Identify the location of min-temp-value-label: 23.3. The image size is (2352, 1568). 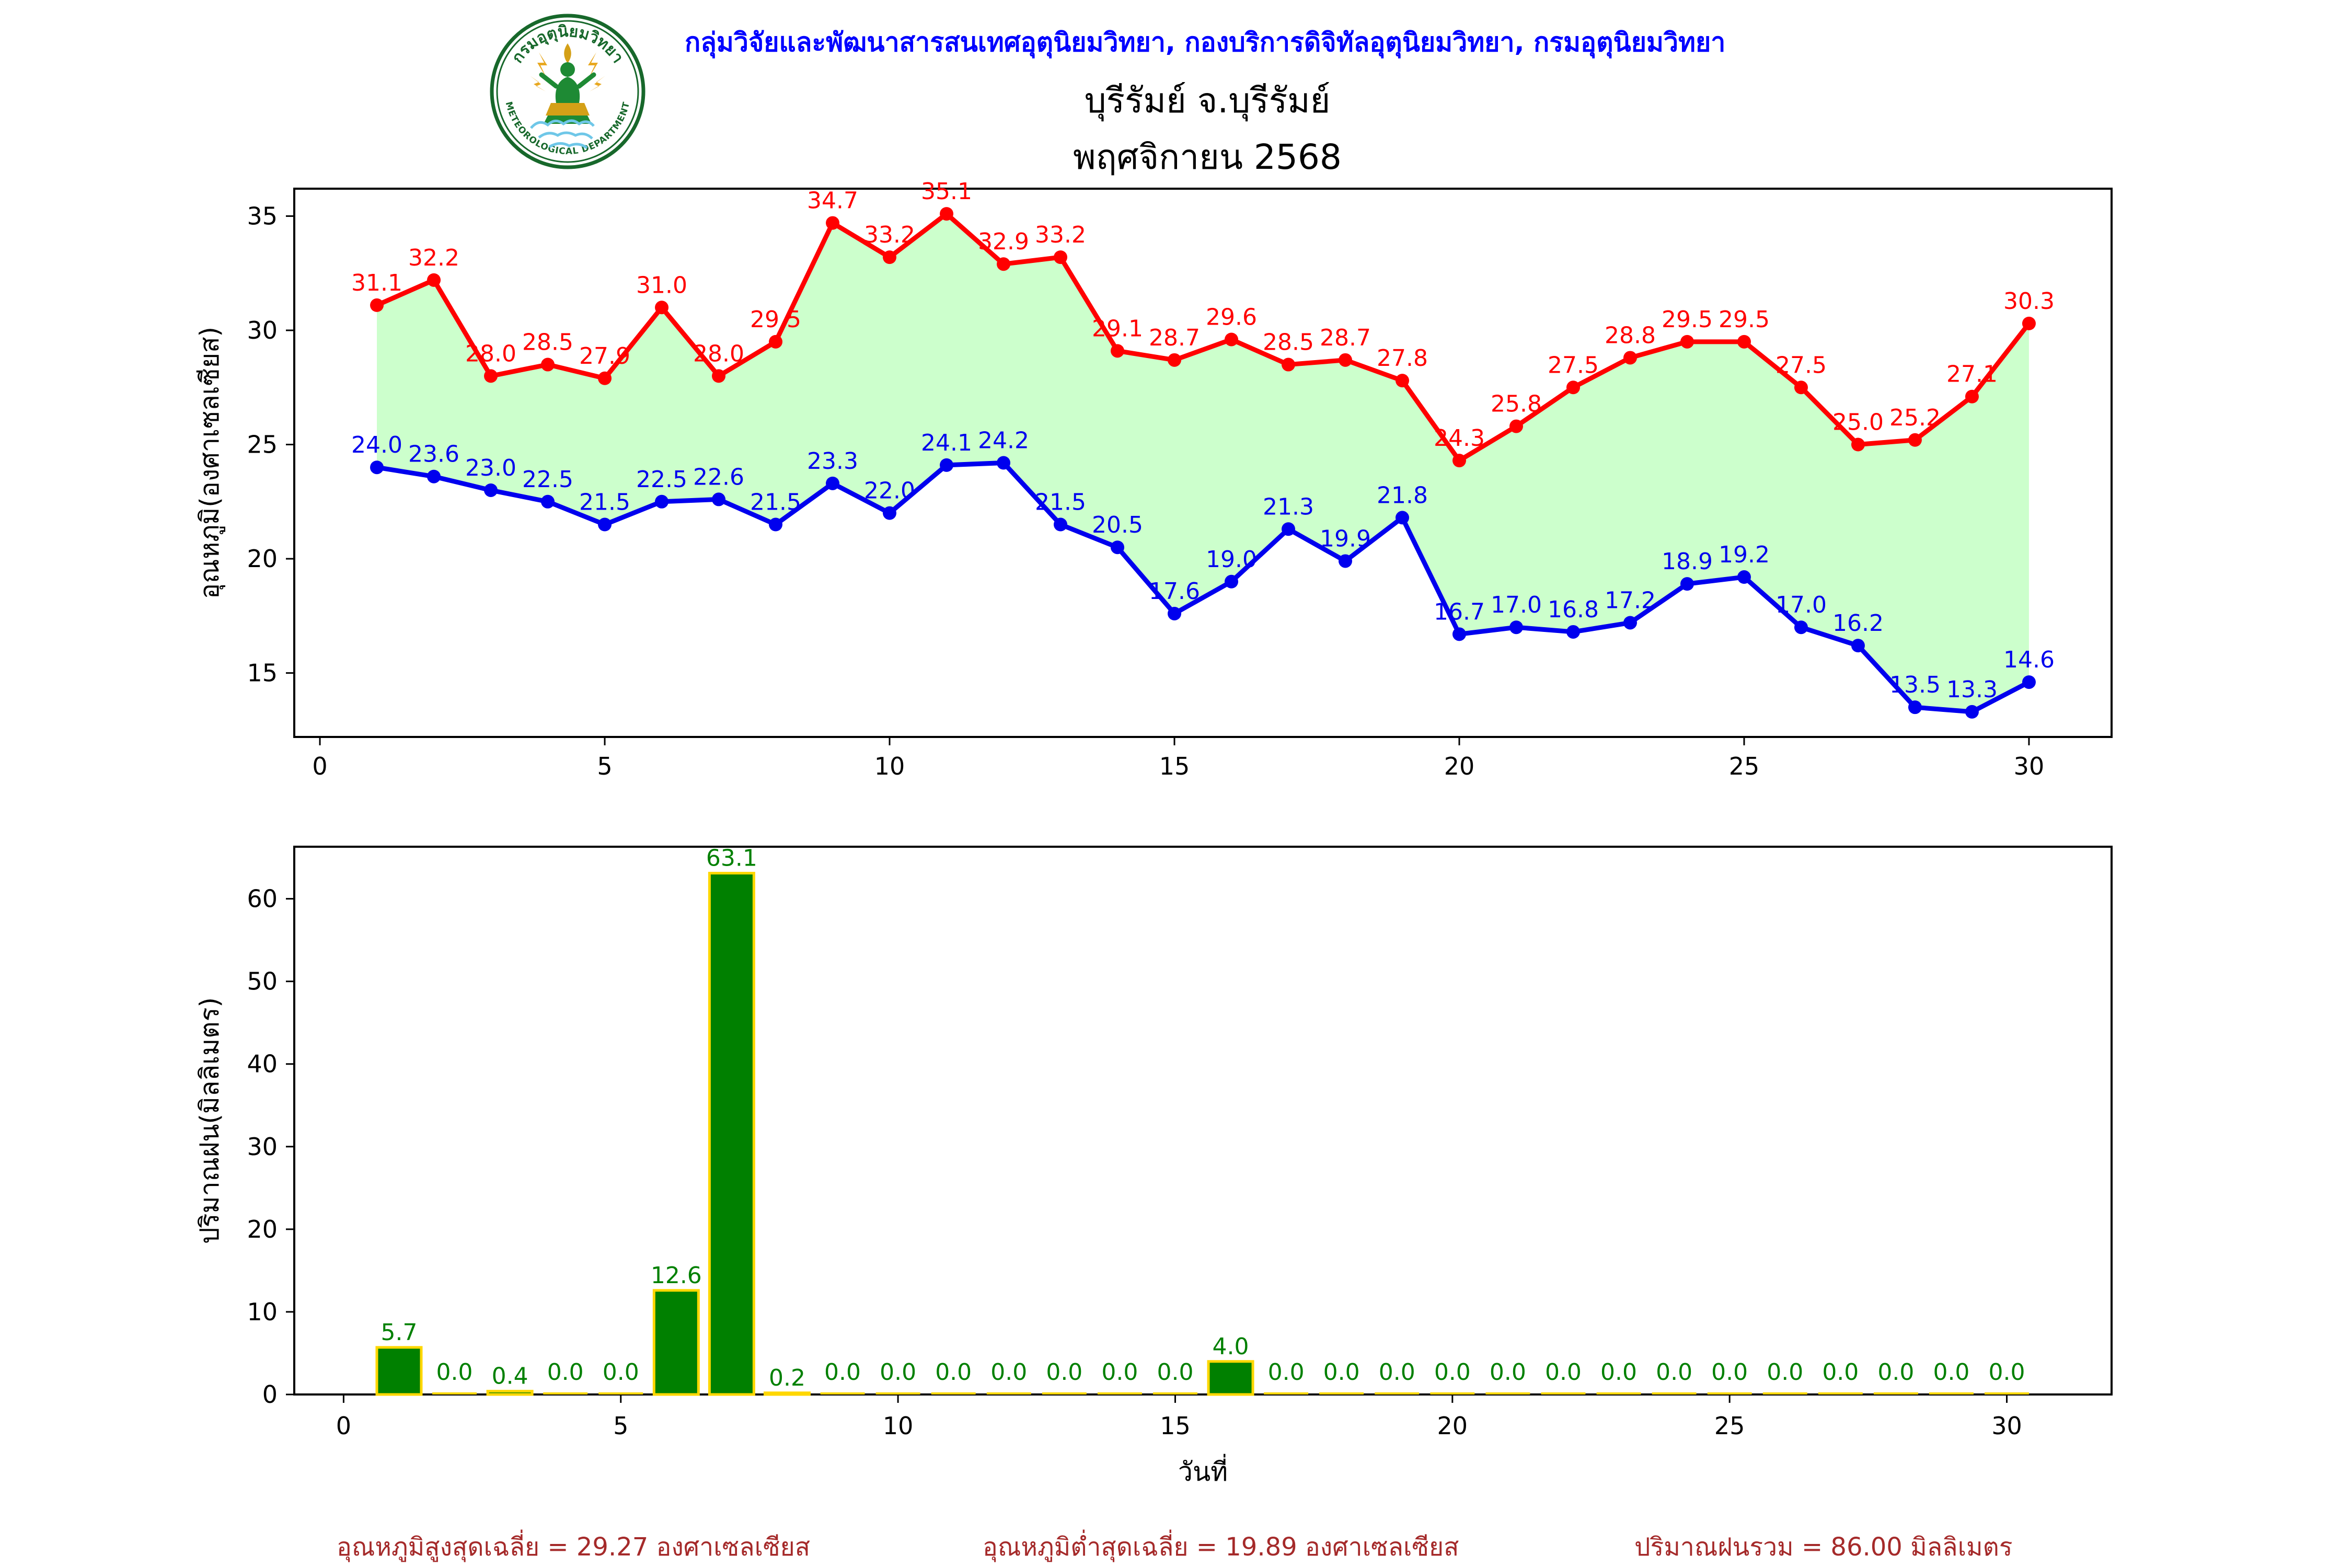
(832, 461).